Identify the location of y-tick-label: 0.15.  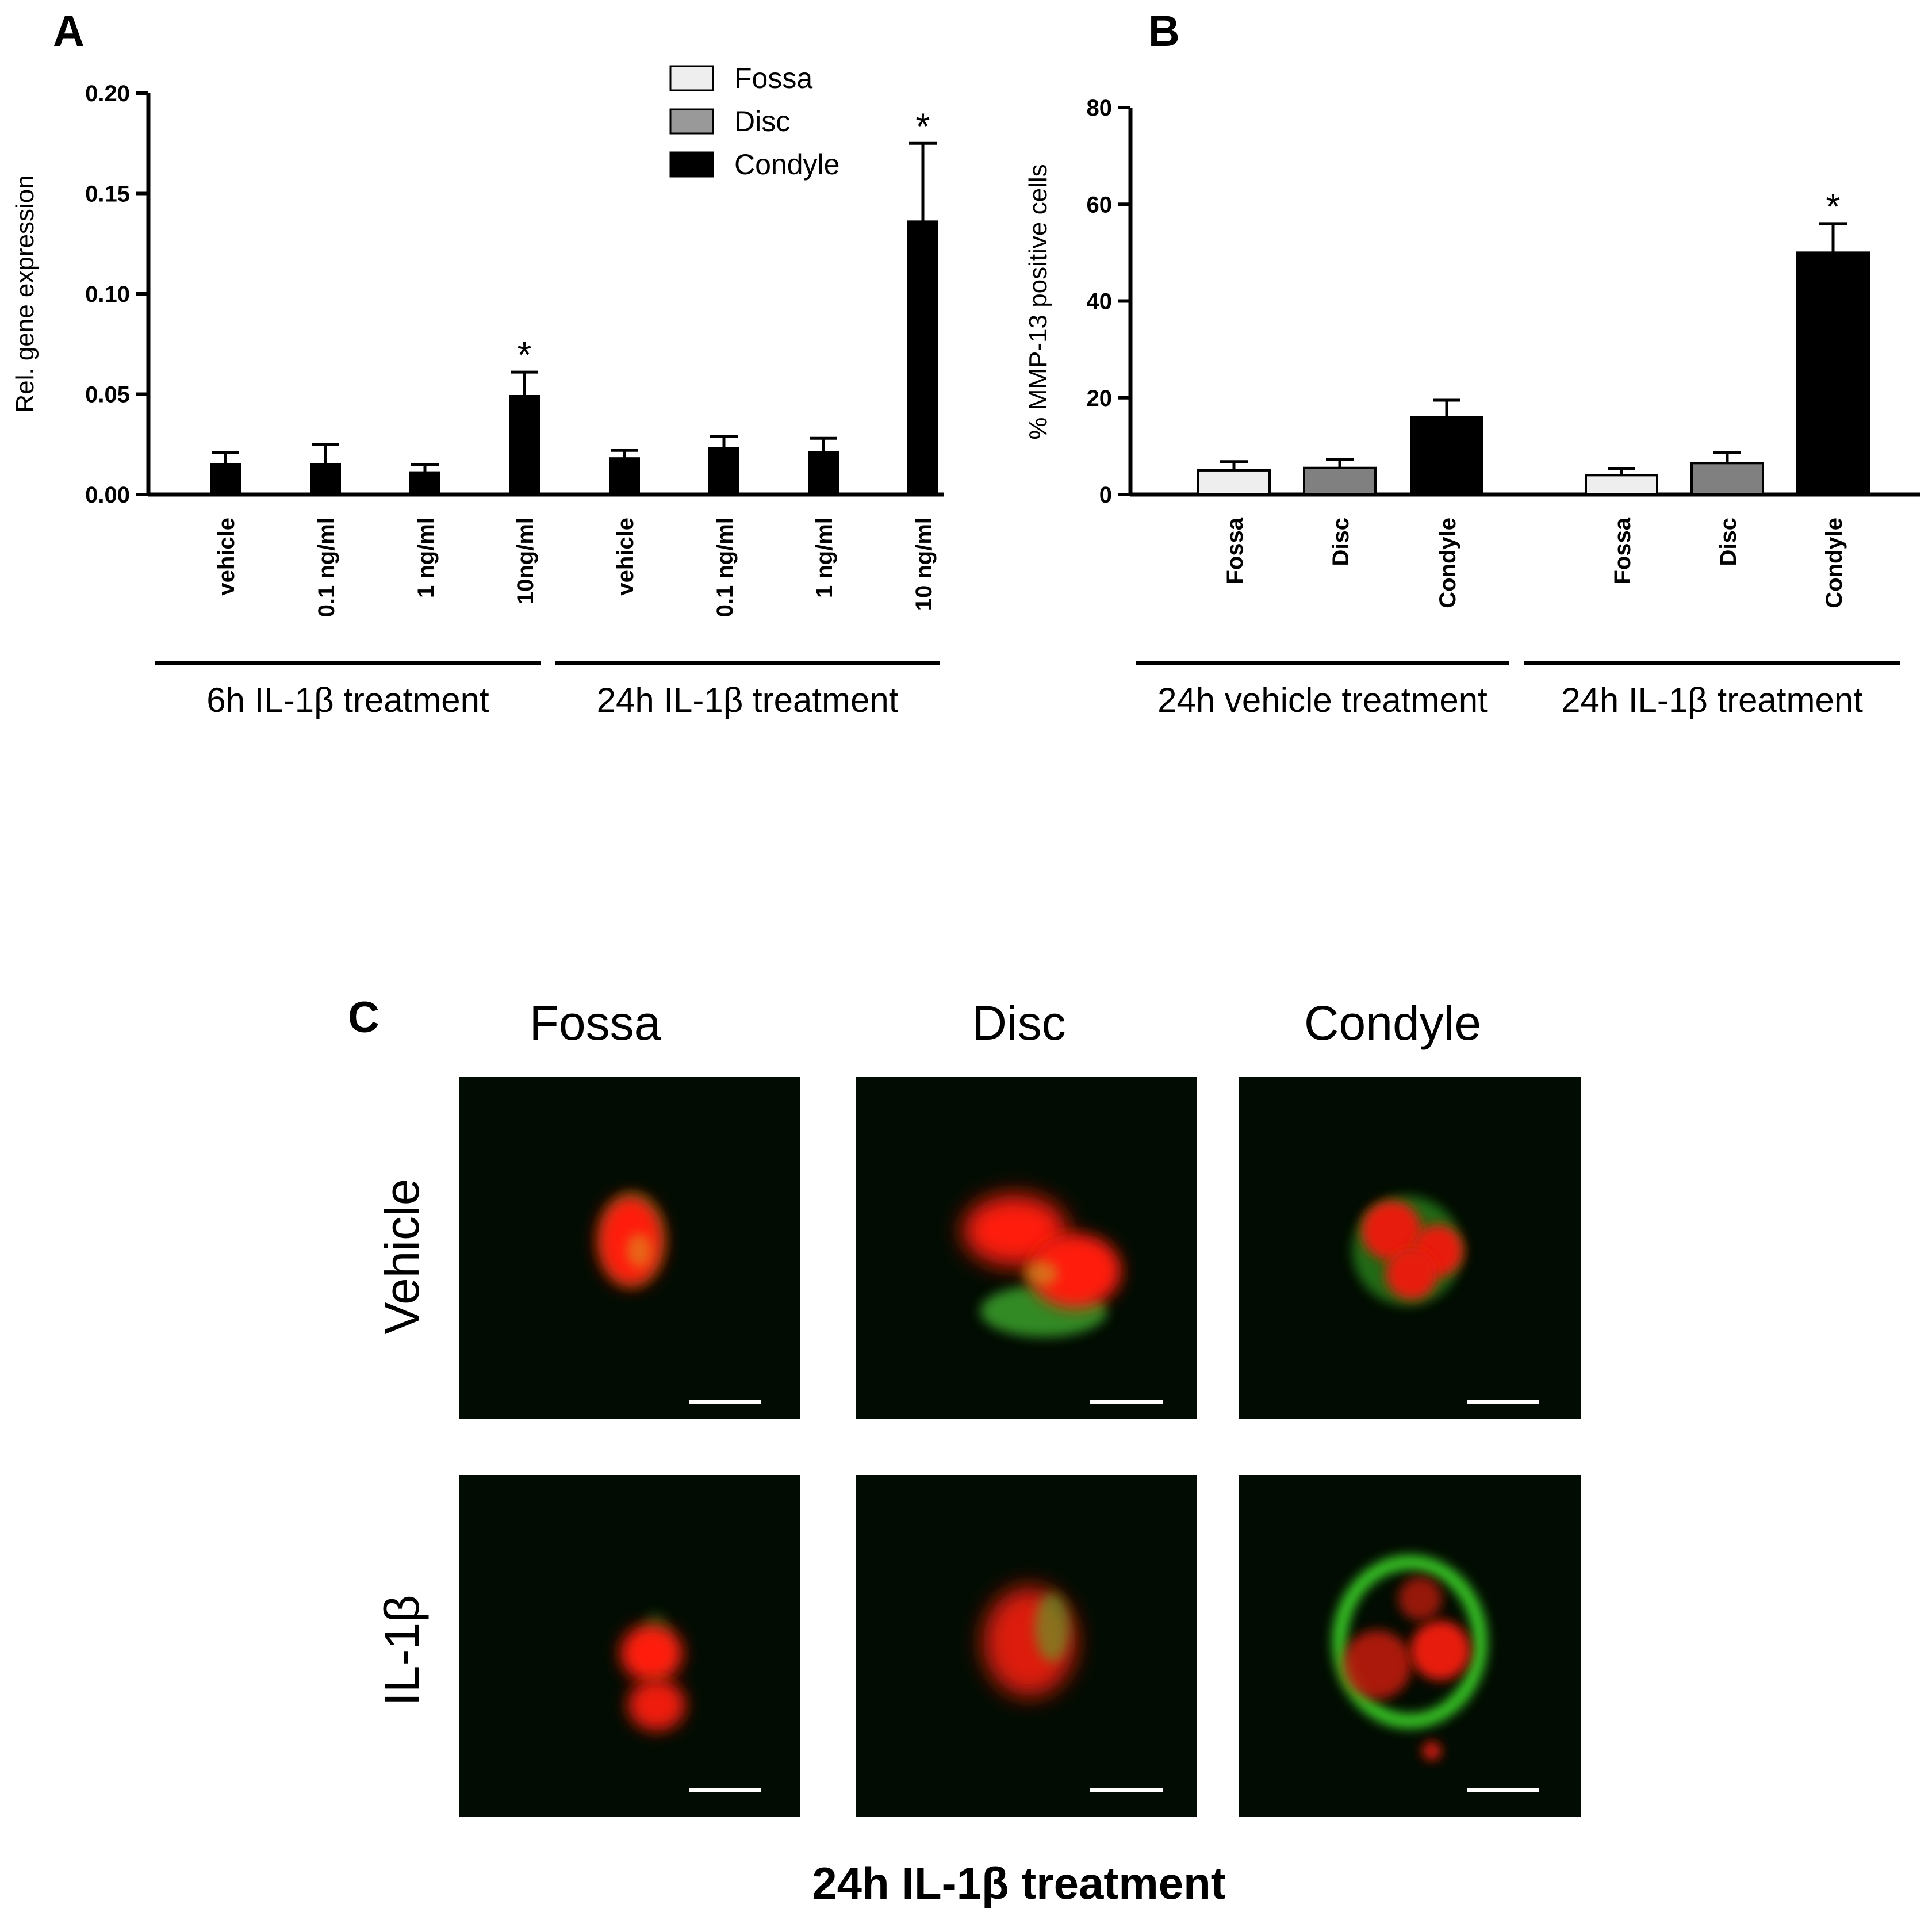
(107, 194).